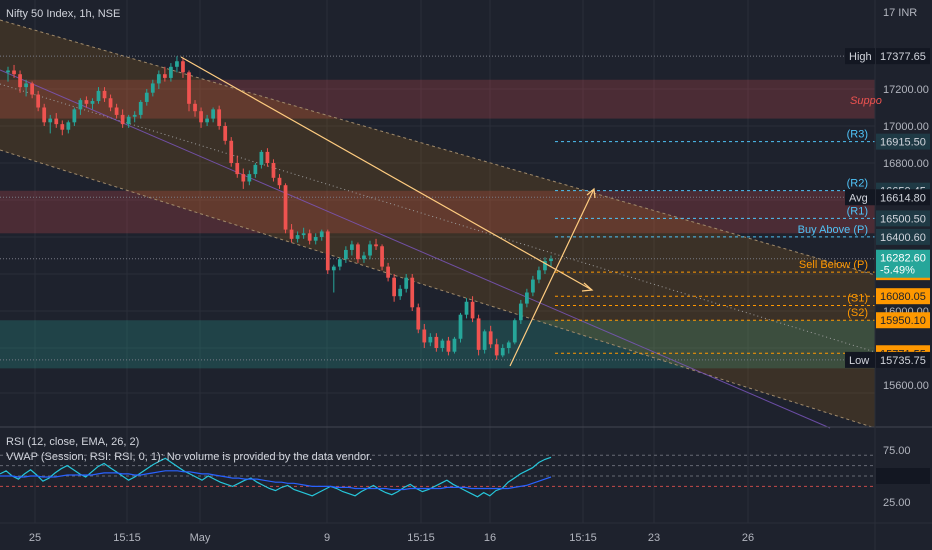 Image resolution: width=932 pixels, height=550 pixels. I want to click on pivot-label: (R2), so click(857, 184).